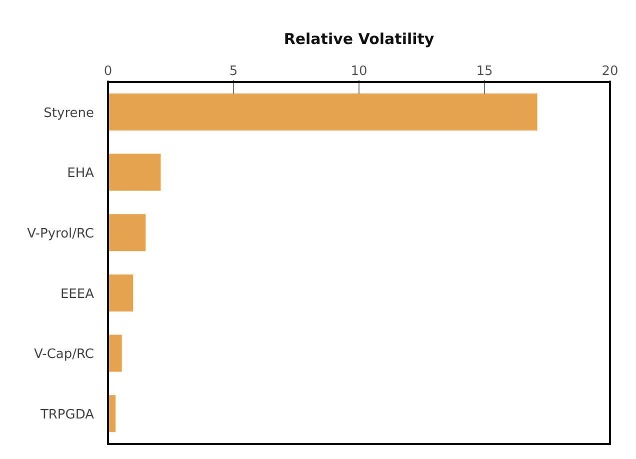 This screenshot has height=459, width=636. What do you see at coordinates (108, 71) in the screenshot?
I see `x-tick-label: 0` at bounding box center [108, 71].